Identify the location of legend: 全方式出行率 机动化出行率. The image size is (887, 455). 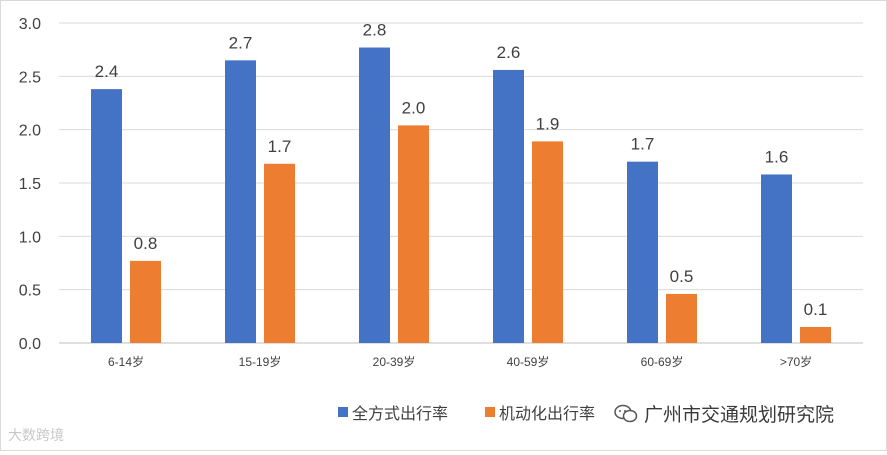
(466, 414).